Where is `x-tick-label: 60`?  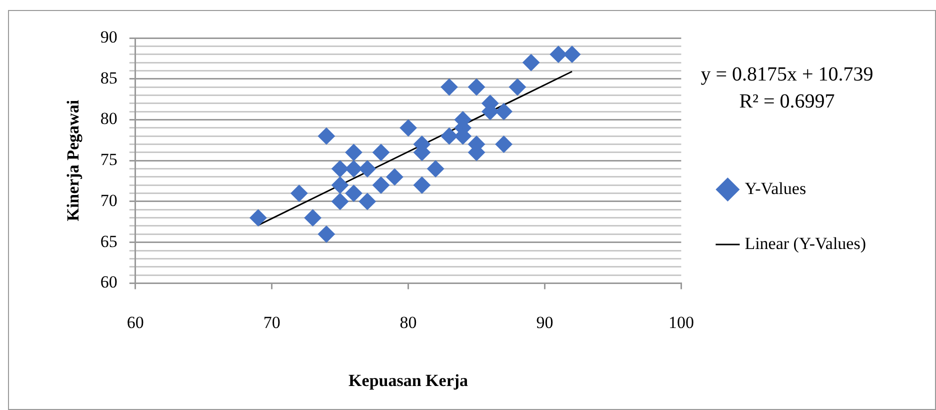 x-tick-label: 60 is located at coordinates (135, 322).